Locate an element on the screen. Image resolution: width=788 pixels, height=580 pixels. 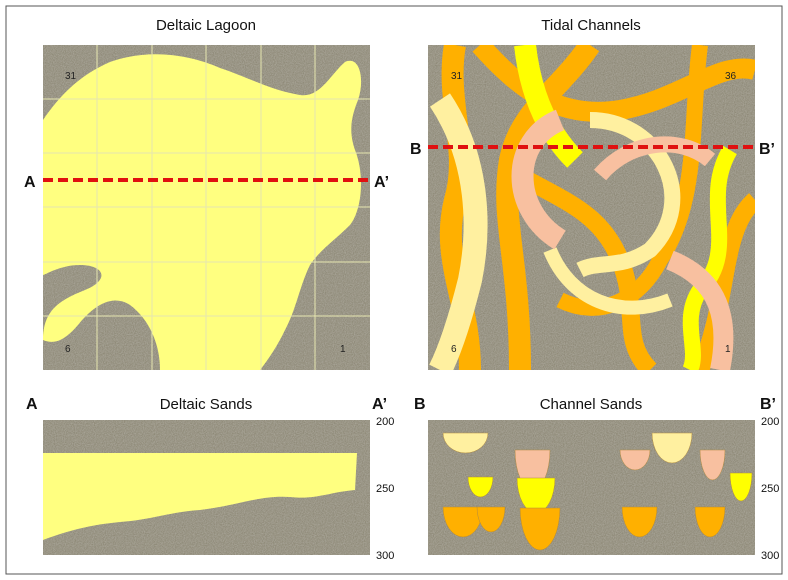
section-start: A is located at coordinates (32, 404).